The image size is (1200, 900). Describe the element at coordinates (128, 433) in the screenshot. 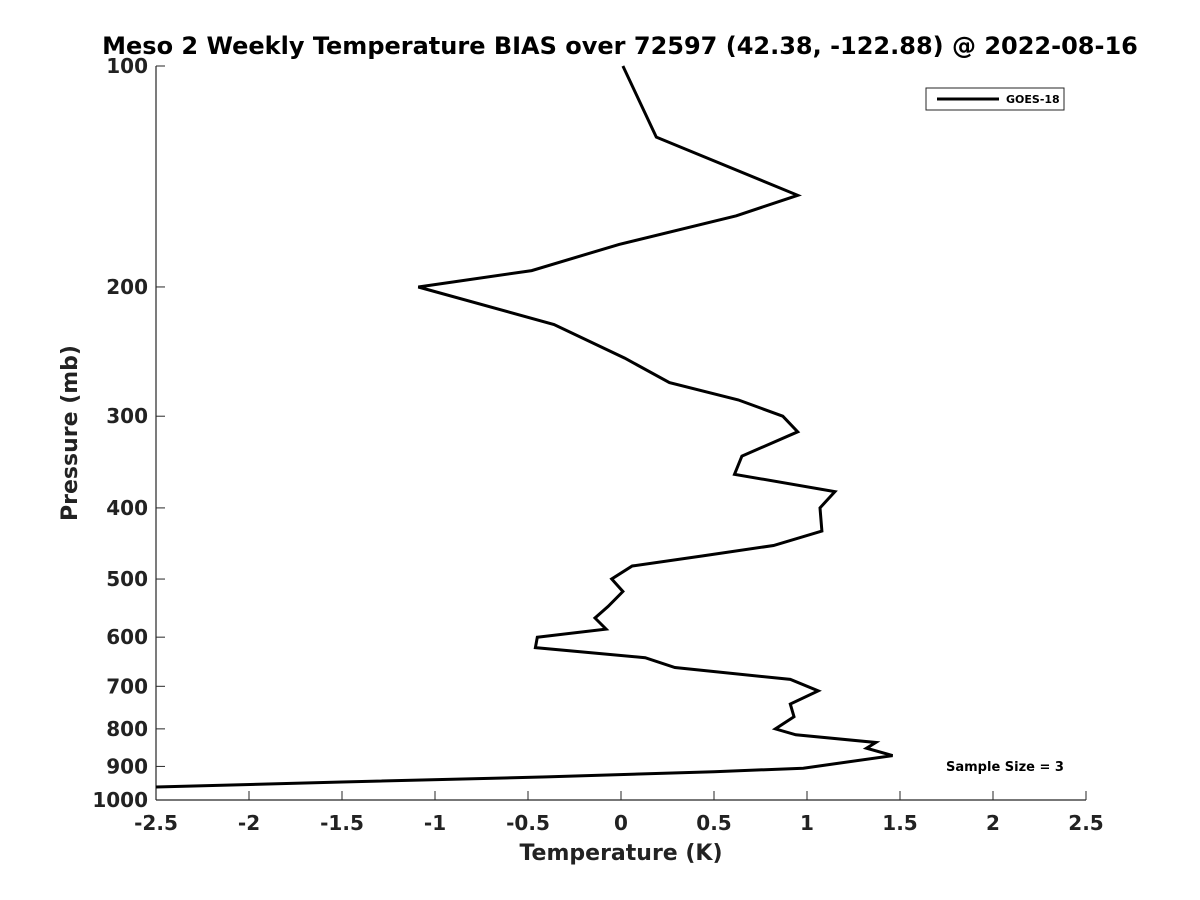

I see `y-ticks: 100 200 300 400 500 600 700 800 900 1000` at that location.